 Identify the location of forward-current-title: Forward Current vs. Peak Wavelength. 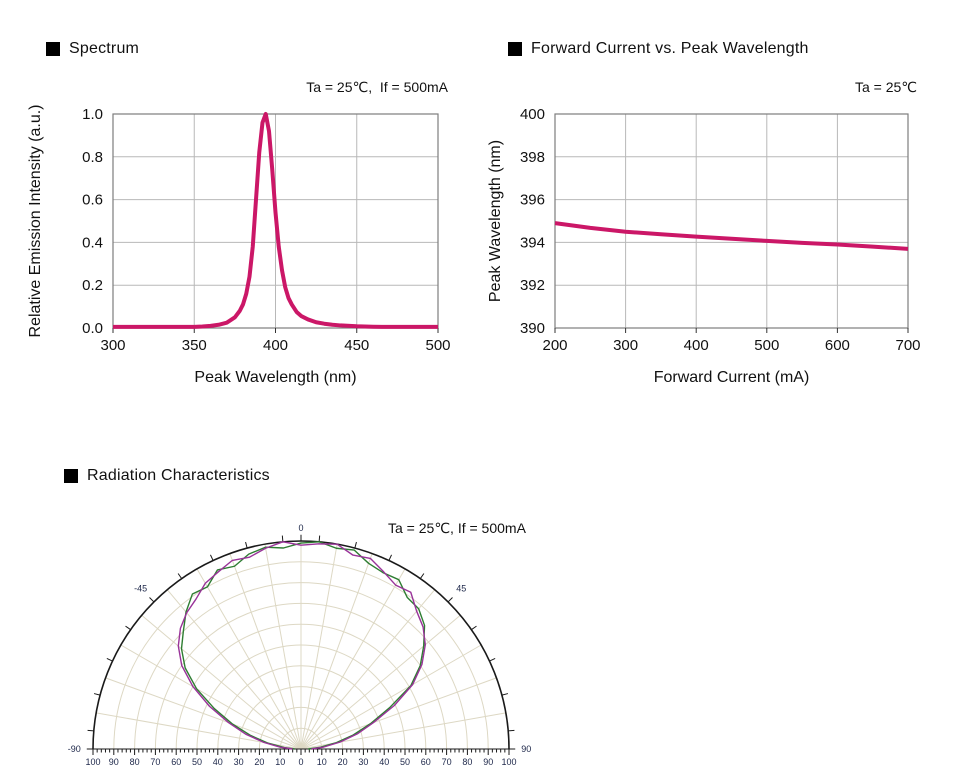
(670, 48).